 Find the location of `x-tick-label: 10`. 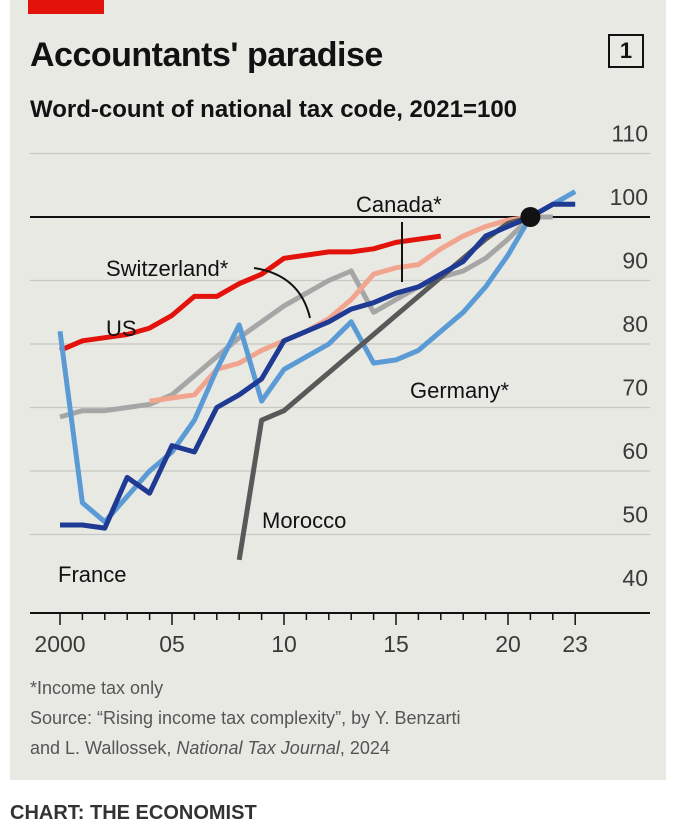

x-tick-label: 10 is located at coordinates (284, 644).